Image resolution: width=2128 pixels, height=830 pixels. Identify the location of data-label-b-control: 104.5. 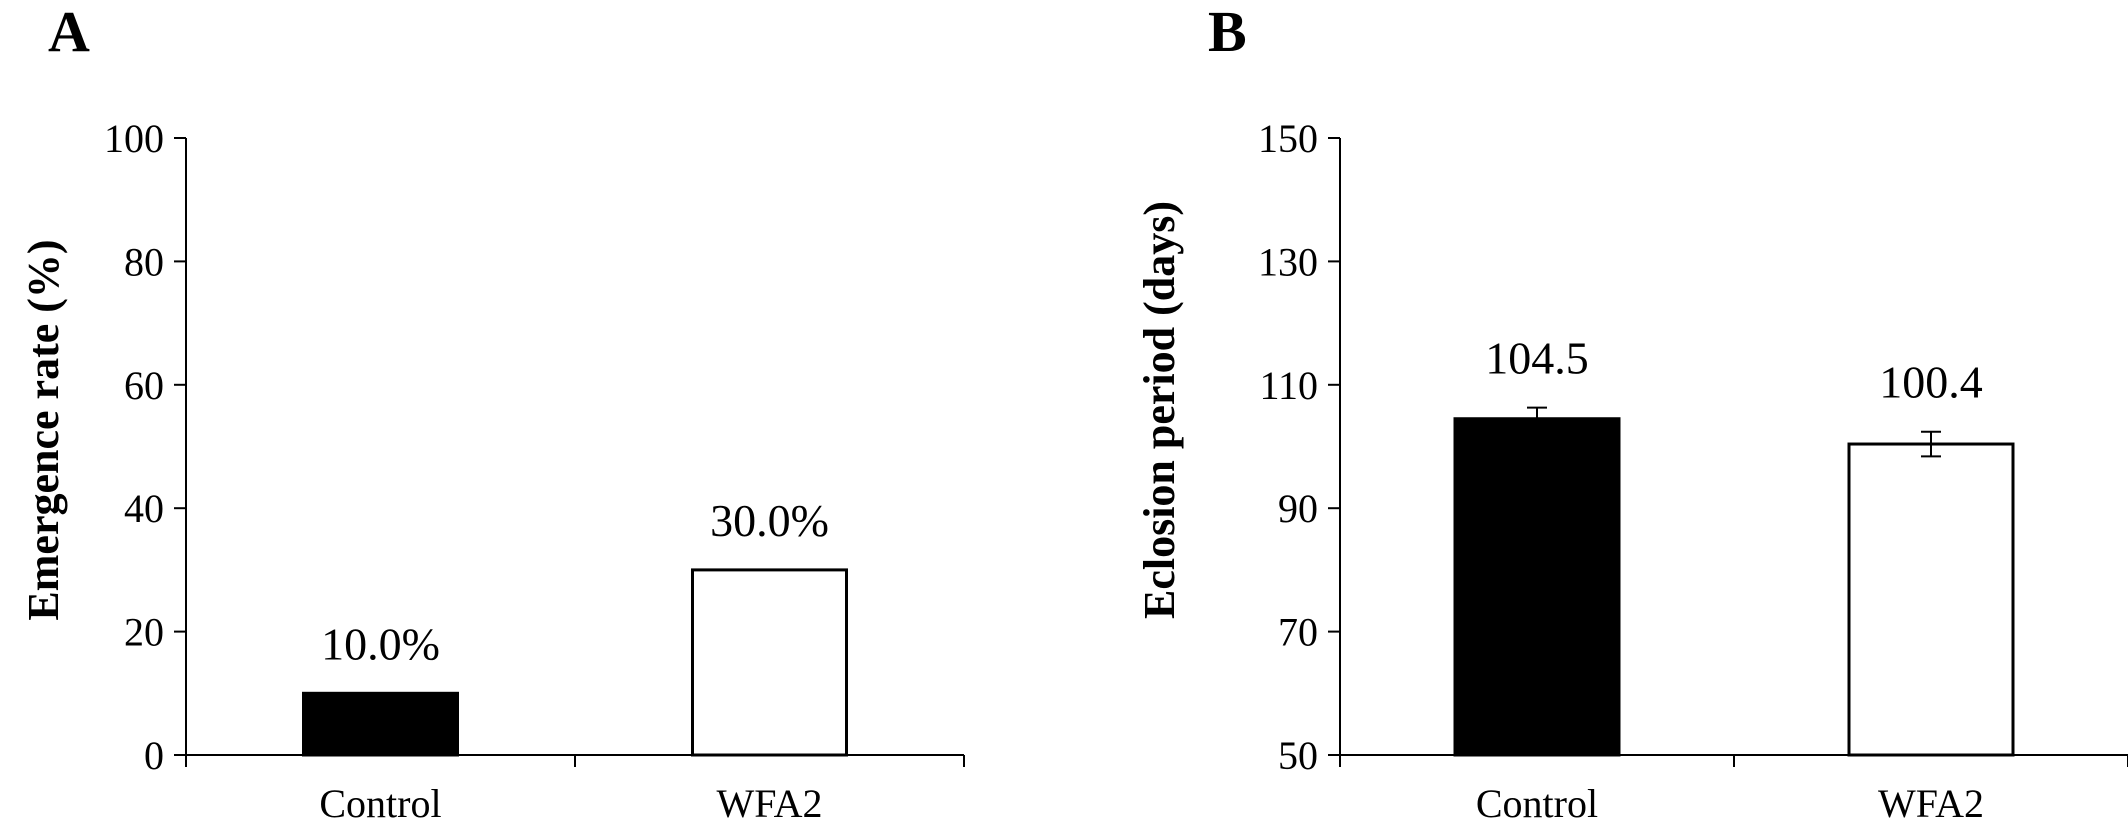
(1537, 358).